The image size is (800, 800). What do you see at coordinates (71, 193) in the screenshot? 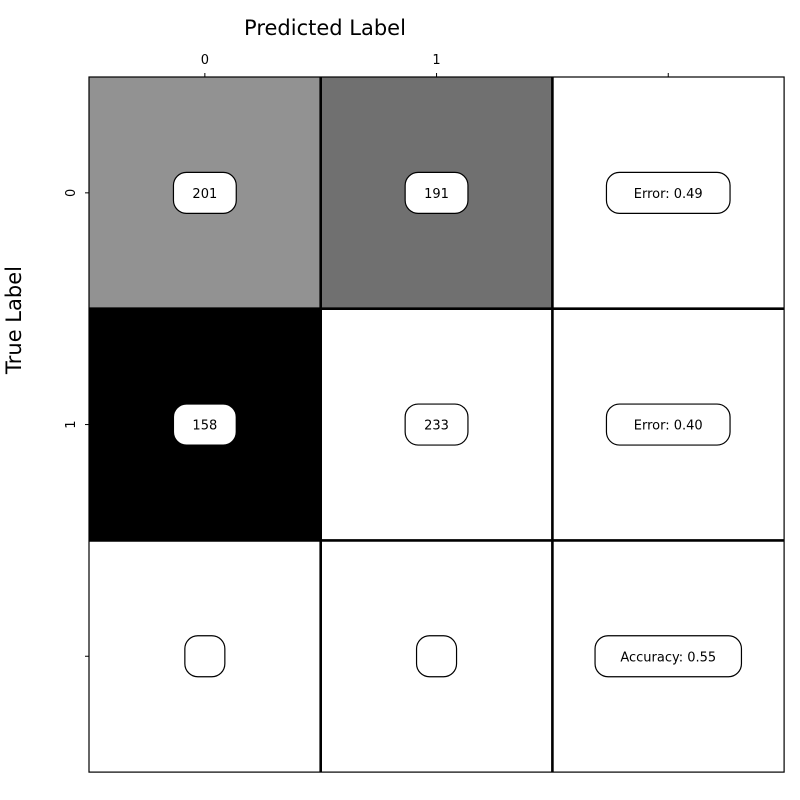
I see `y-tick-label: 0` at bounding box center [71, 193].